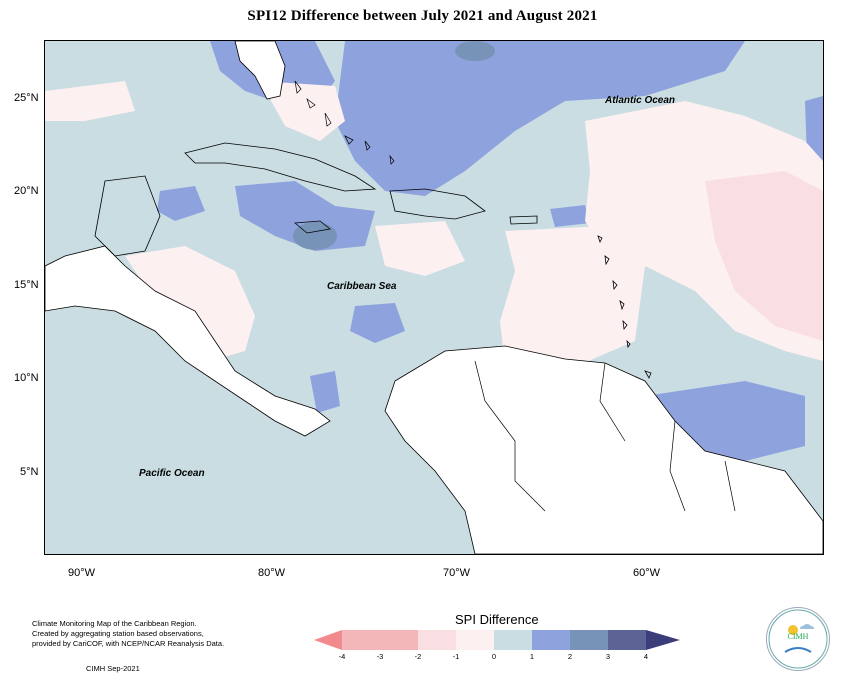 This screenshot has height=684, width=845. I want to click on pink-region-deep-east, so click(764, 256).